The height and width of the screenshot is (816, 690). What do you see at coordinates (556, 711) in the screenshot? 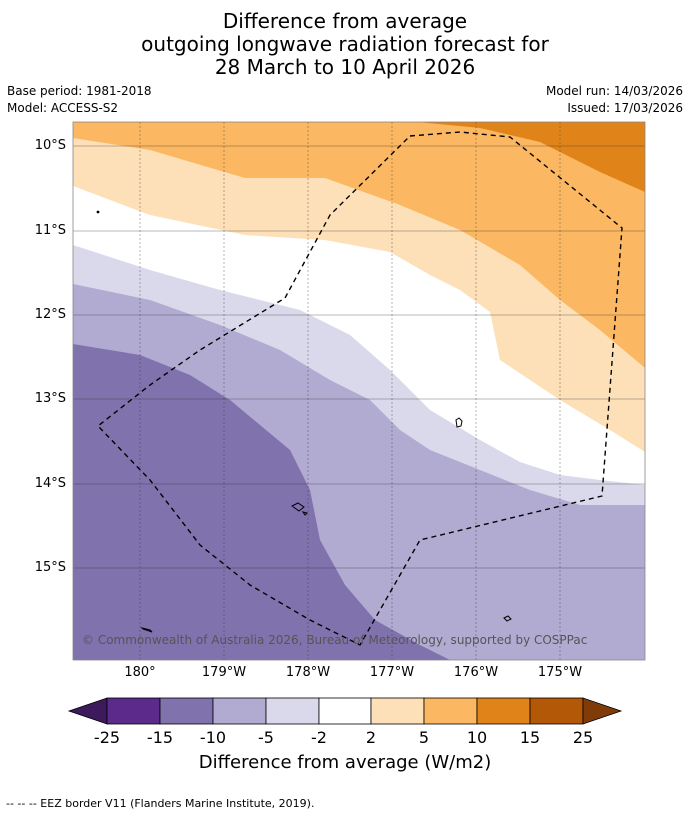
I see `colorbar-swatch-p15-p25` at bounding box center [556, 711].